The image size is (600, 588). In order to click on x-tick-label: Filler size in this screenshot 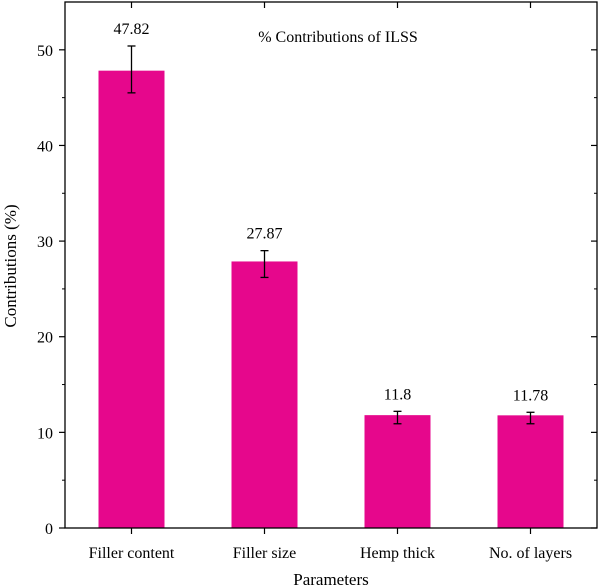, I will do `click(265, 553)`.